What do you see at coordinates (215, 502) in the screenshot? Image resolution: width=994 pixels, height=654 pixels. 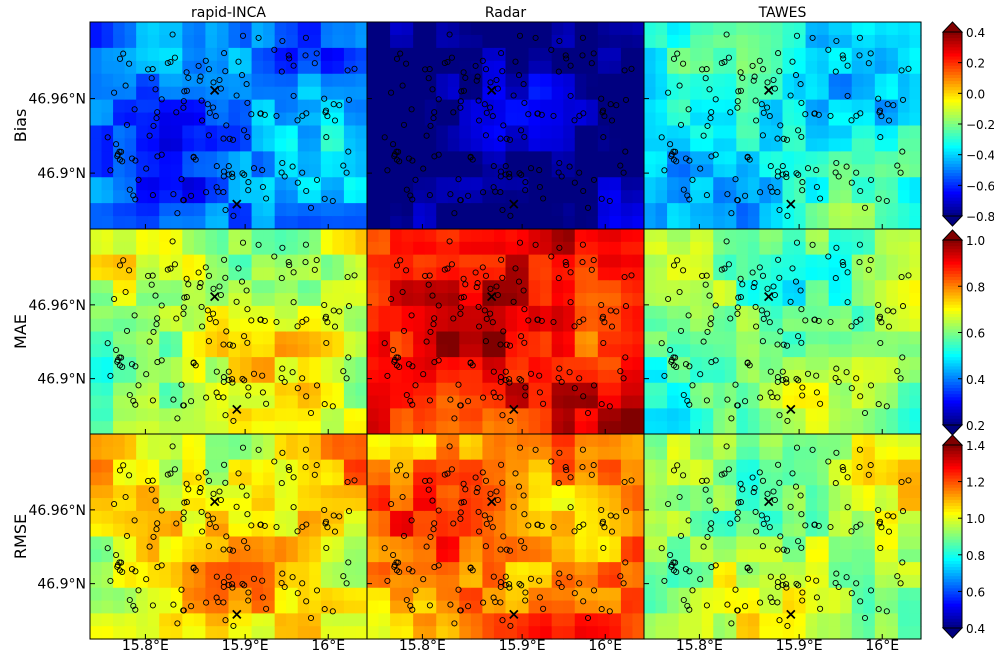 I see `cross-marker` at bounding box center [215, 502].